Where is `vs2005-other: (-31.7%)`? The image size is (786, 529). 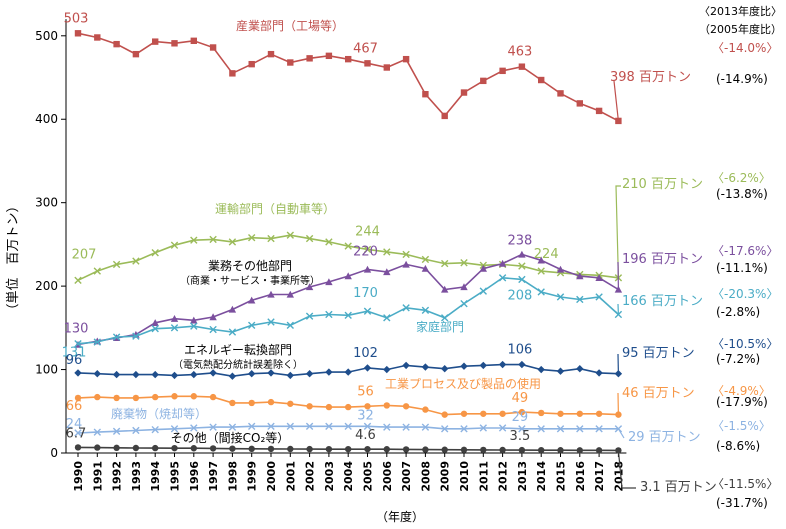 vs2005-other: (-31.7%) is located at coordinates (742, 503).